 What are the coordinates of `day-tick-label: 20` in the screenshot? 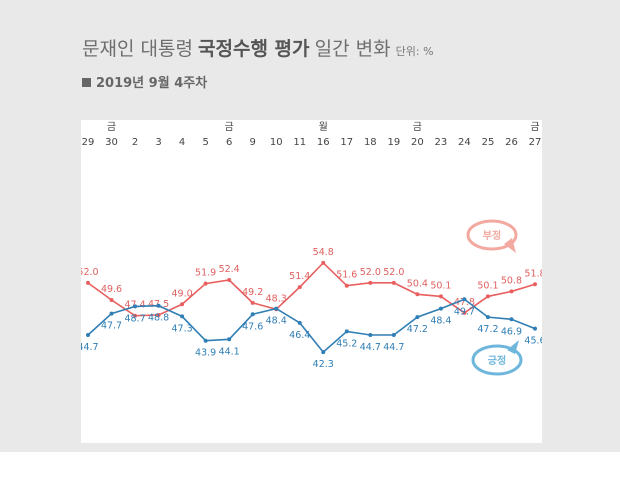 It's located at (417, 142).